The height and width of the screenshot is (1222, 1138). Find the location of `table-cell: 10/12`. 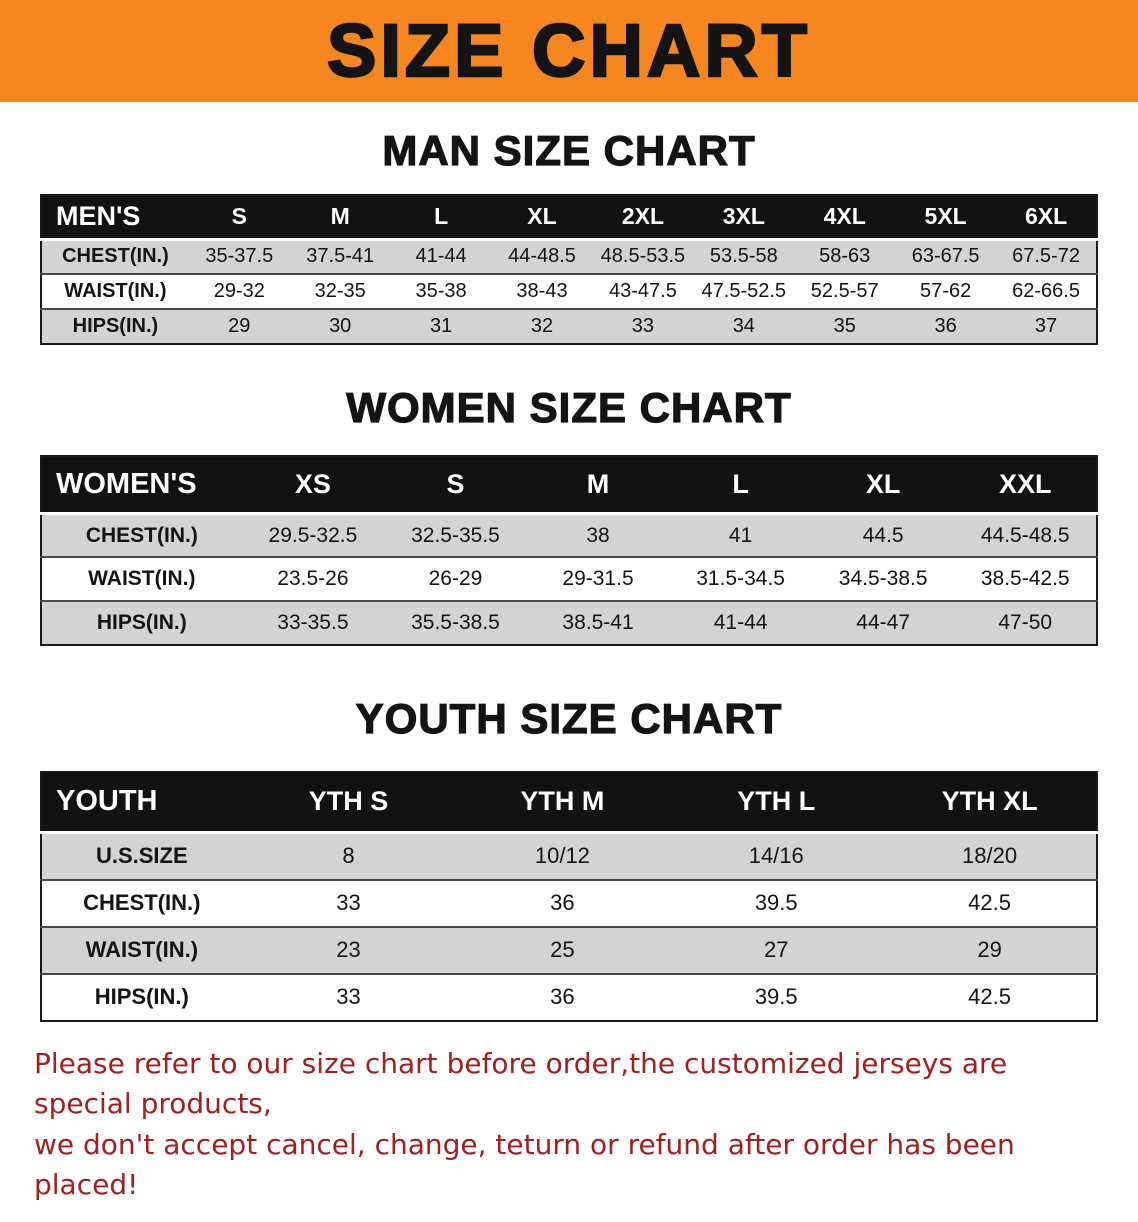

table-cell: 10/12 is located at coordinates (562, 856).